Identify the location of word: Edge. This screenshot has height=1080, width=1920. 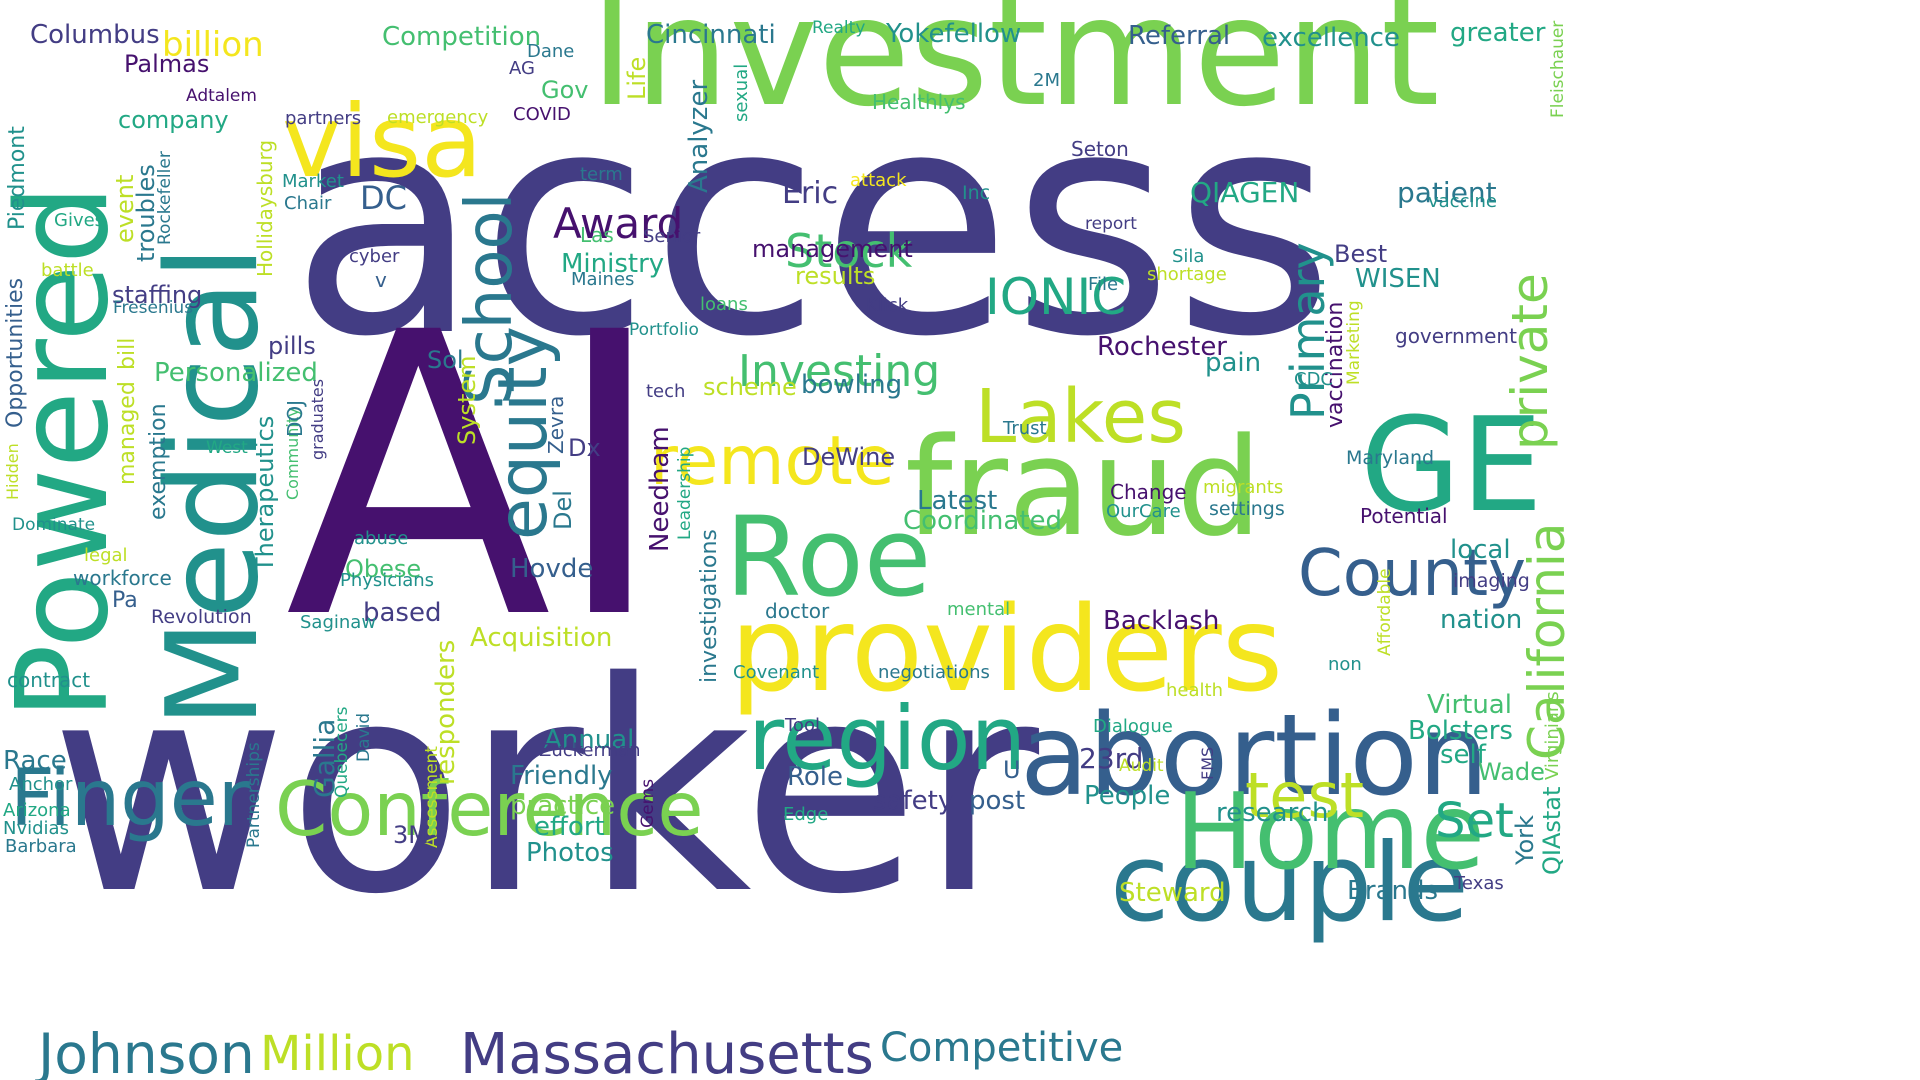
(806, 814).